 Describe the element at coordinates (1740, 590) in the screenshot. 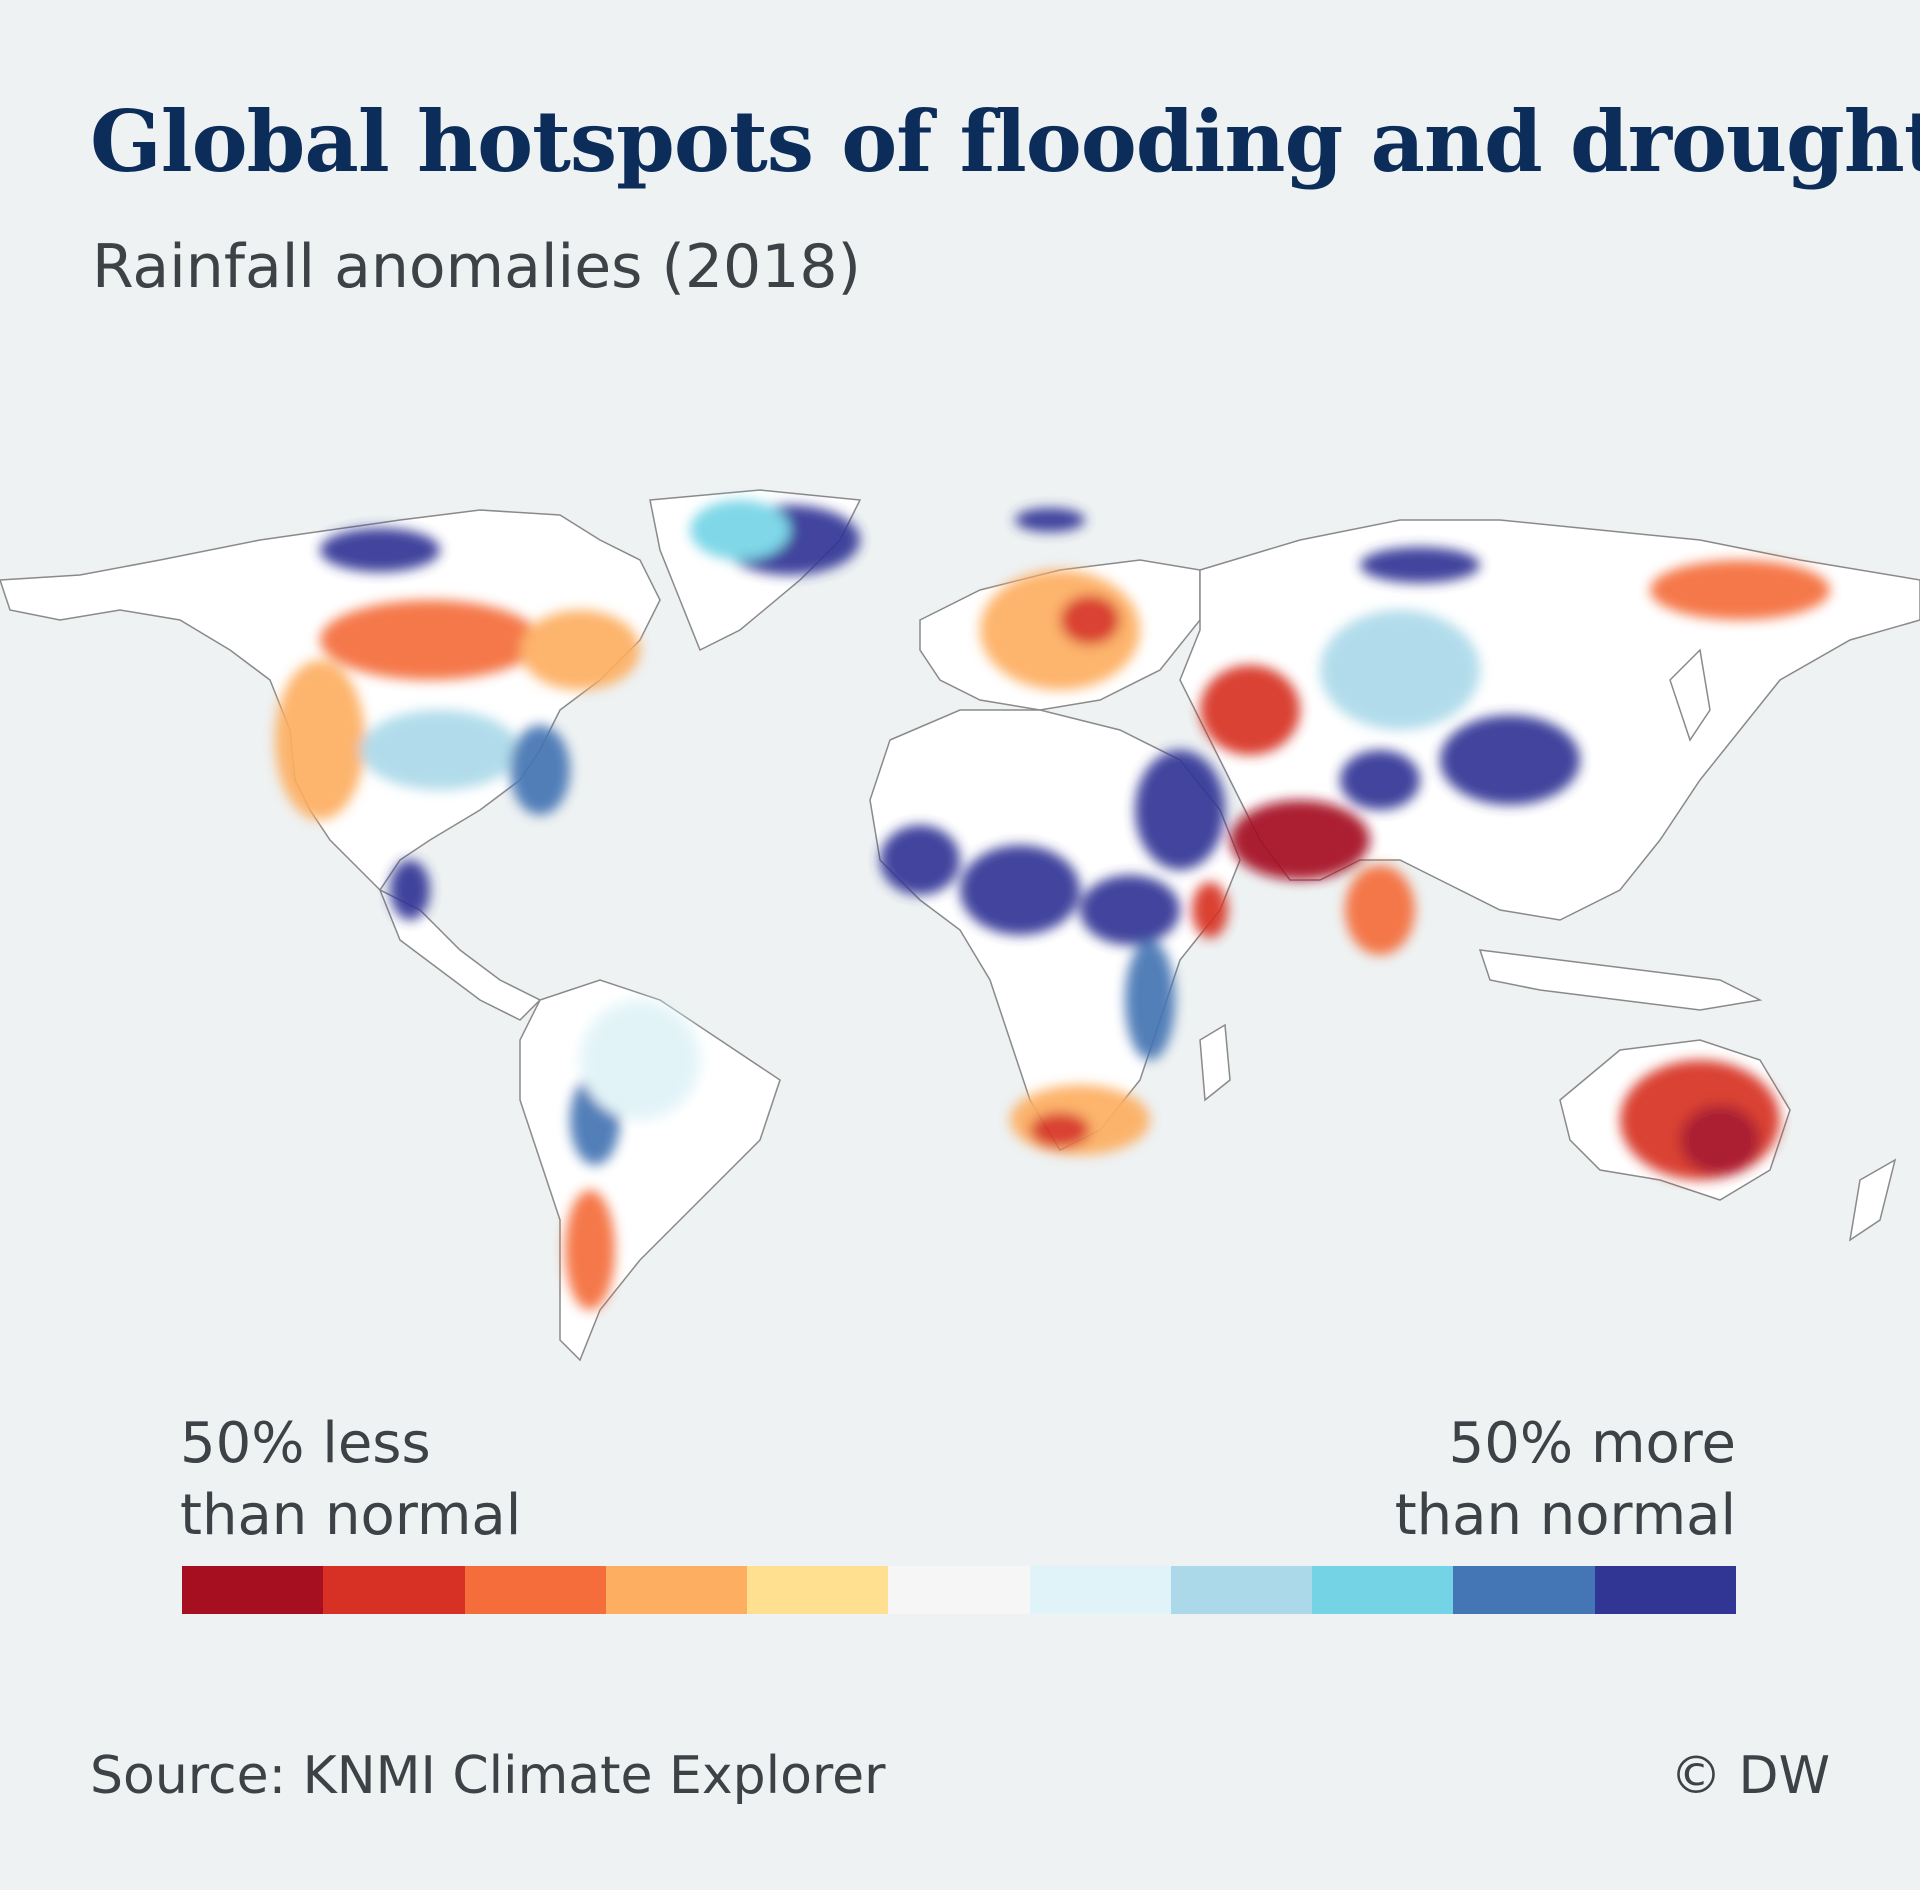

I see `anomaly-siberia-east` at that location.